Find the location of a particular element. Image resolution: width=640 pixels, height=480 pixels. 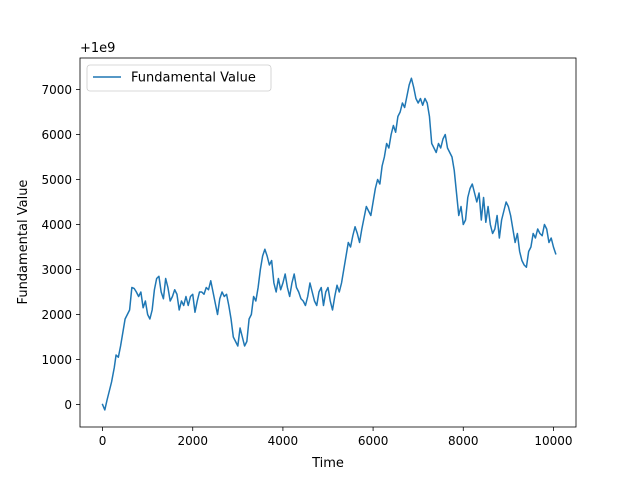

y-tick-label: 0 is located at coordinates (68, 405).